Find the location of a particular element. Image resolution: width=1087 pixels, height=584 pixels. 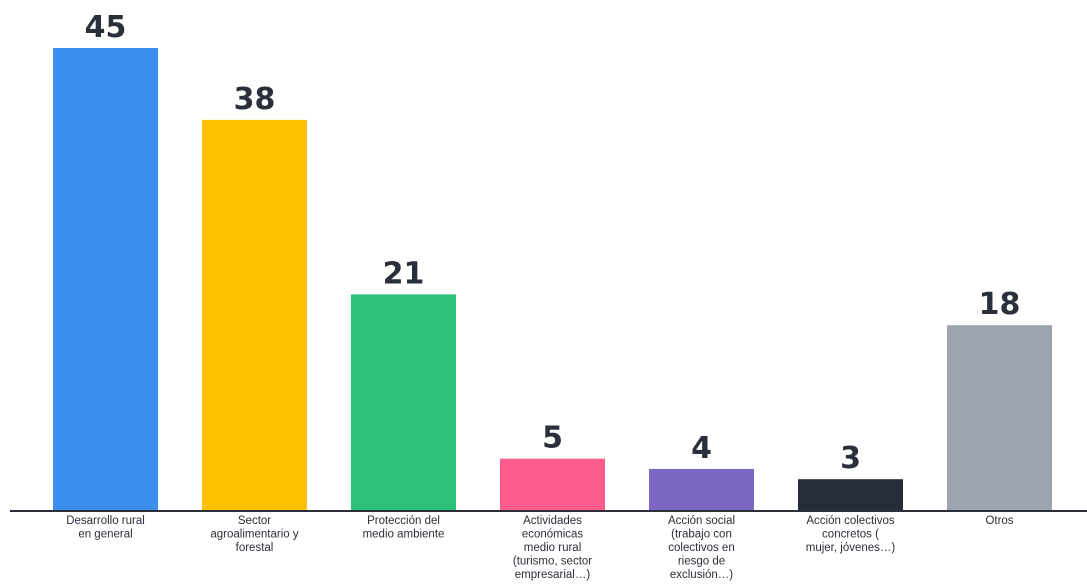

category-label-0-line-0: Desarrollo rural is located at coordinates (105, 521).